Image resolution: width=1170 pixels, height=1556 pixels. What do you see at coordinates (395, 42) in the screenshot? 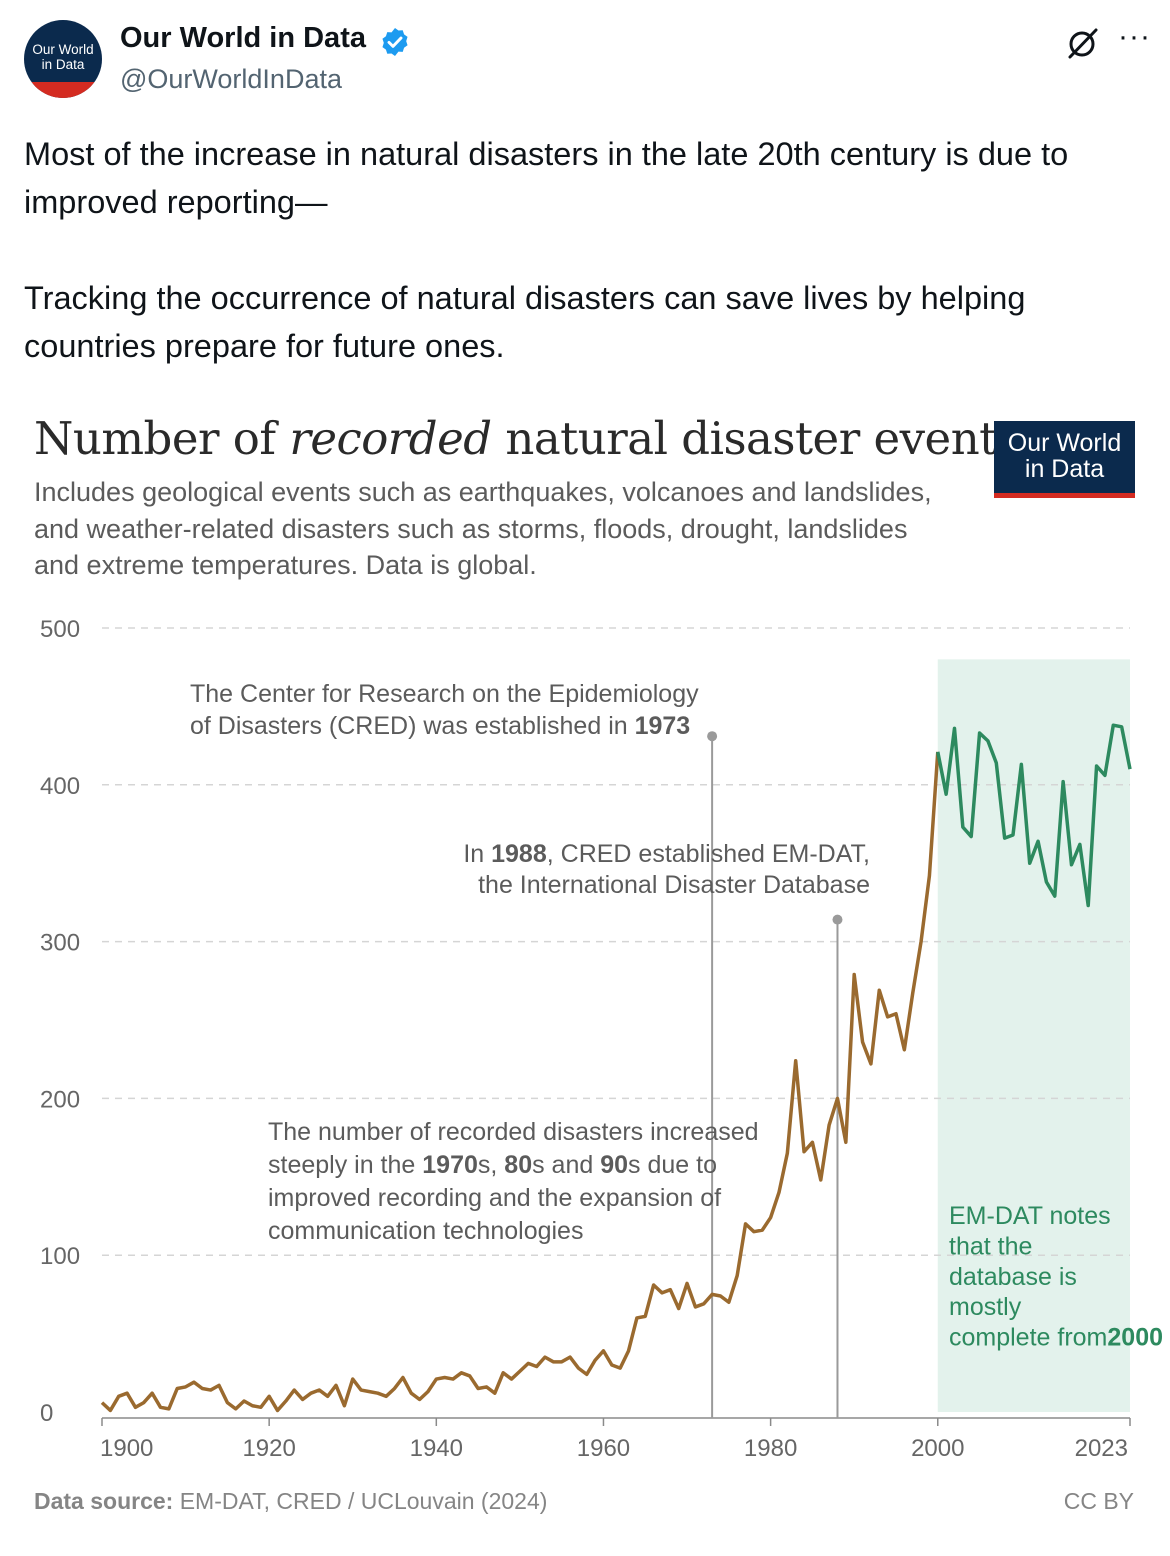
I see `verified-badge-icon` at bounding box center [395, 42].